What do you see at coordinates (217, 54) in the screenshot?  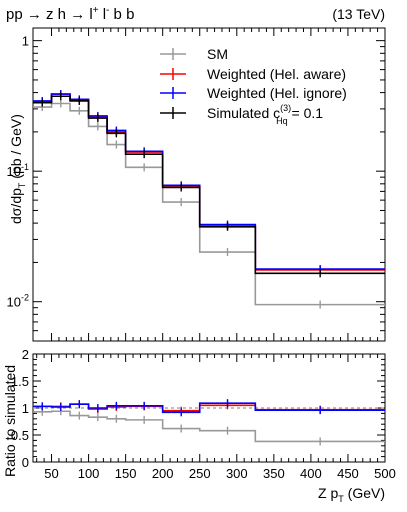 I see `legend-label-sm: SM` at bounding box center [217, 54].